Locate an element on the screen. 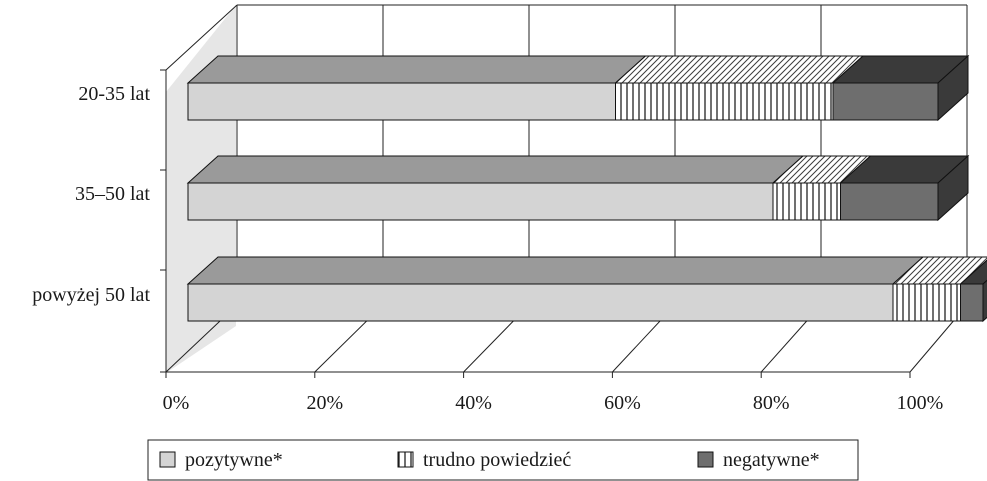 This screenshot has height=481, width=987. wall-edge-top is located at coordinates (201, 37).